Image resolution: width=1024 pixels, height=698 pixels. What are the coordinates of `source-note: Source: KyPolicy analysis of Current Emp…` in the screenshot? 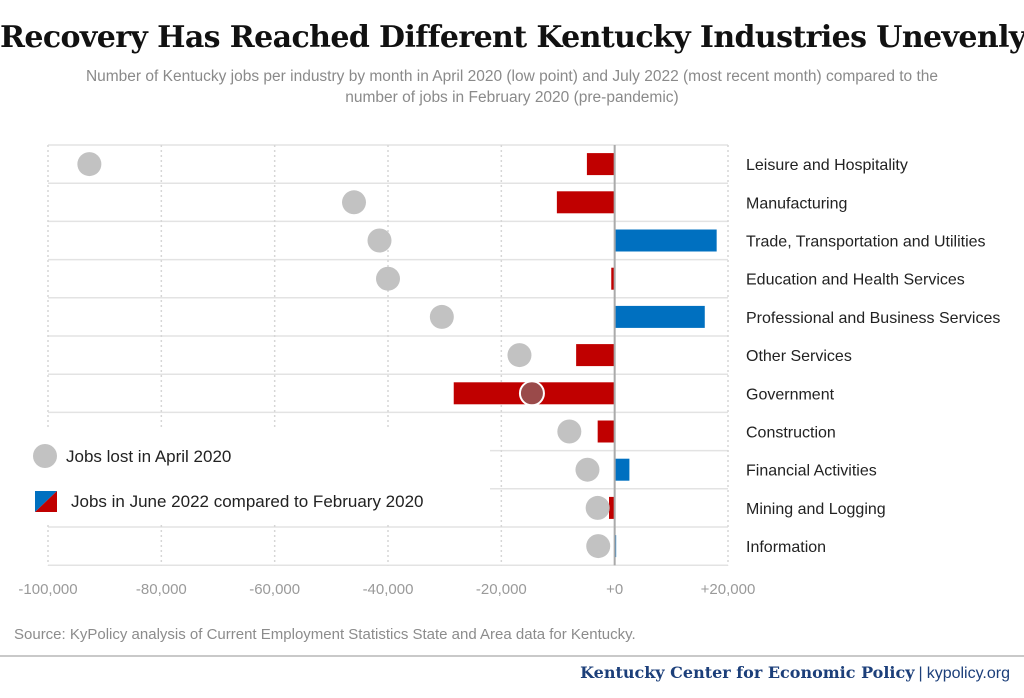 It's located at (325, 634).